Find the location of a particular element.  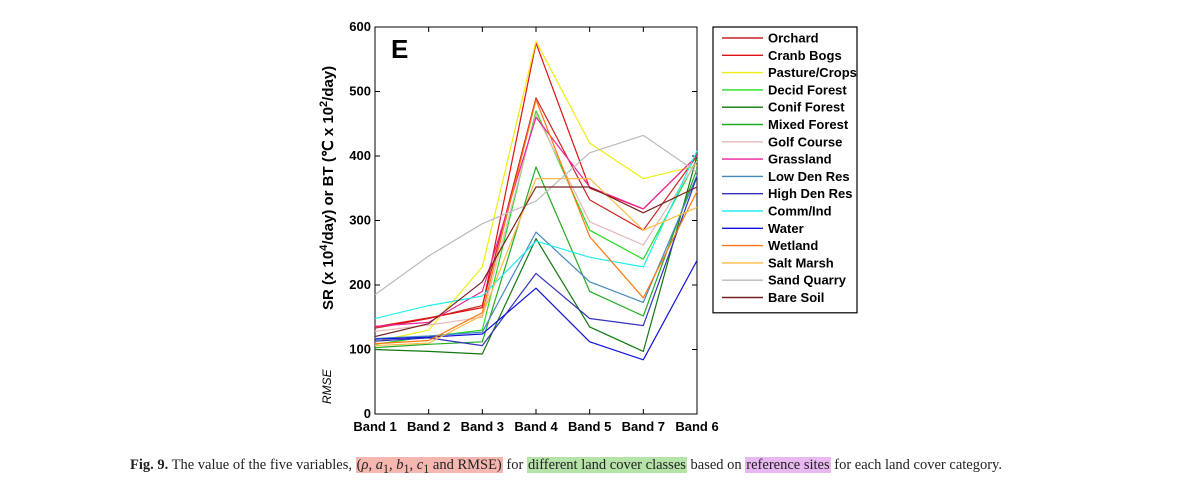

legend-label-conif-forest: Conif Forest is located at coordinates (806, 107).